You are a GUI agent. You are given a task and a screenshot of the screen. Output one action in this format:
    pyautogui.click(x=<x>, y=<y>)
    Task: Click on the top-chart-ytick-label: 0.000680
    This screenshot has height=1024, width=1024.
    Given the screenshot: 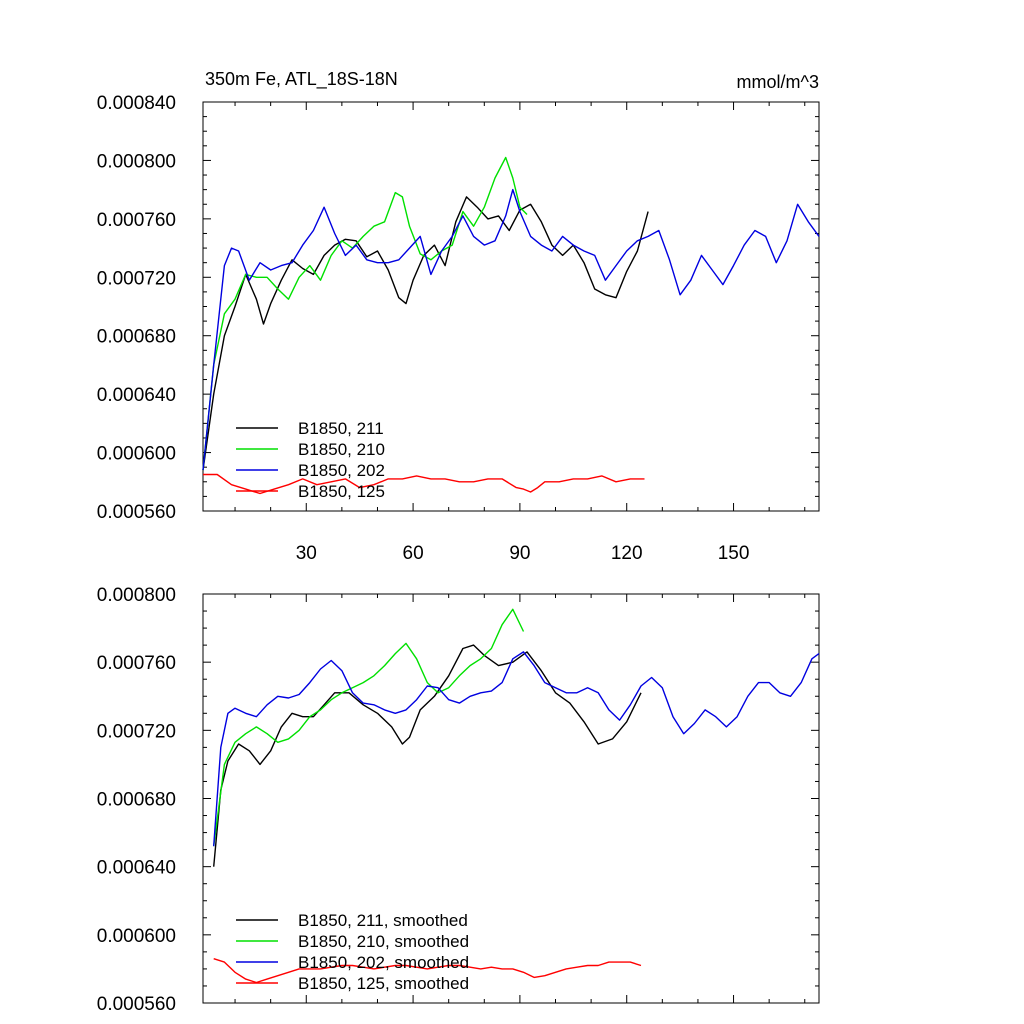 What is the action you would take?
    pyautogui.click(x=136, y=337)
    